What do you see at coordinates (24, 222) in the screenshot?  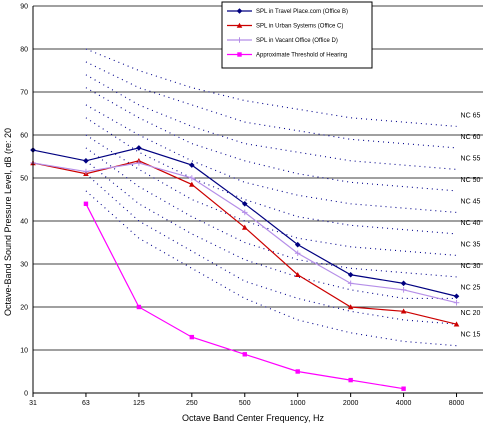 I see `y-tick-label: 40` at bounding box center [24, 222].